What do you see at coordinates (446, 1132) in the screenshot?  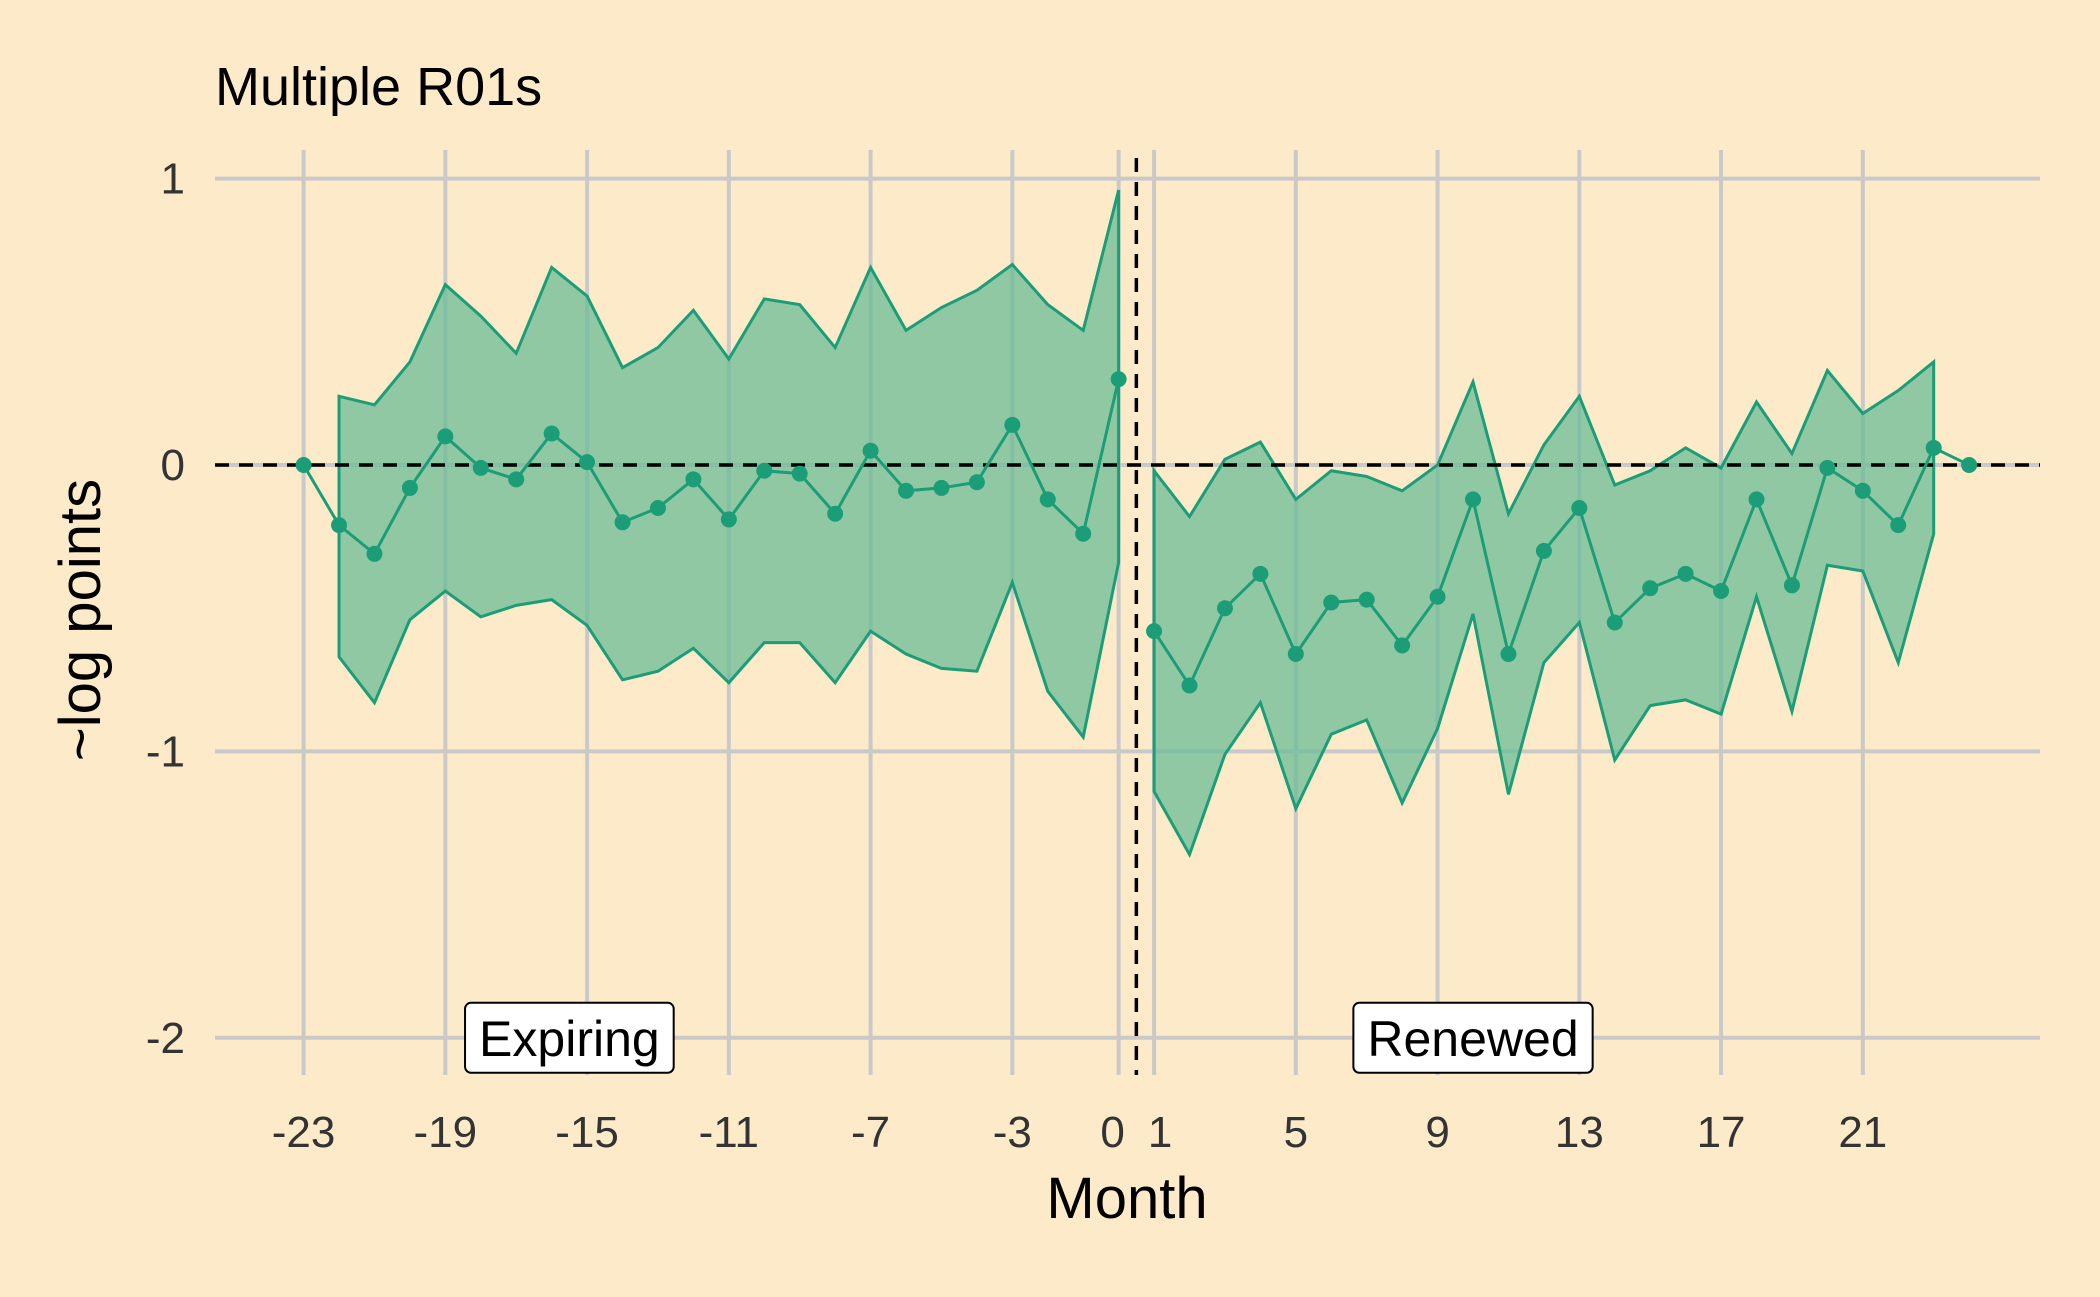 I see `x-tick-label: -19` at bounding box center [446, 1132].